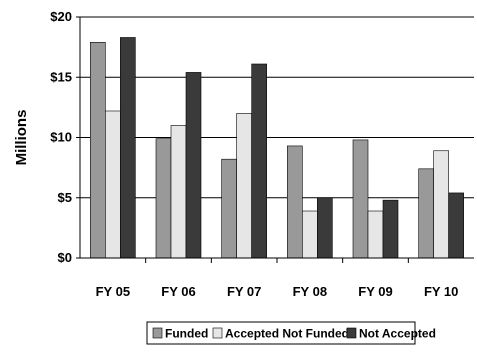  I want to click on legend-label: Not Accepted, so click(397, 334).